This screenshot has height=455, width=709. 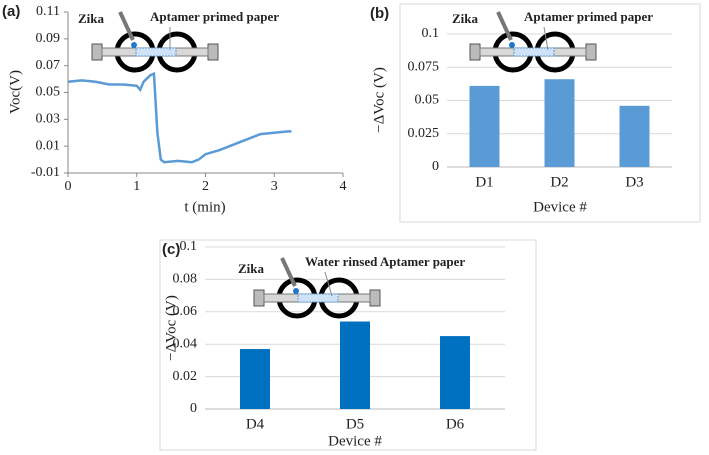 What do you see at coordinates (68, 186) in the screenshot?
I see `x-tick-label: 0` at bounding box center [68, 186].